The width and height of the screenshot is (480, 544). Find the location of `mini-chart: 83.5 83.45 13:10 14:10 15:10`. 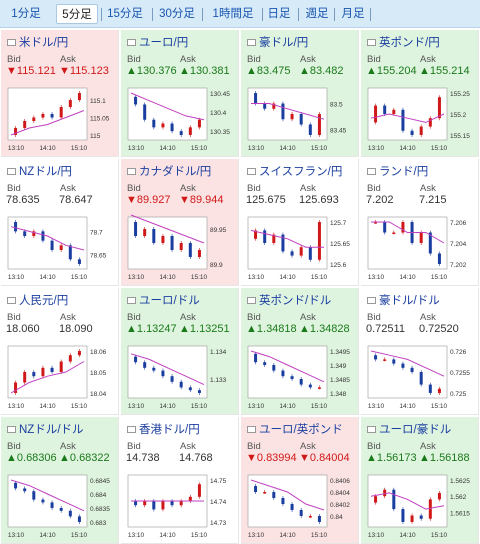

mini-chart: 83.5 83.45 13:10 14:10 15:10 is located at coordinates (301, 119).